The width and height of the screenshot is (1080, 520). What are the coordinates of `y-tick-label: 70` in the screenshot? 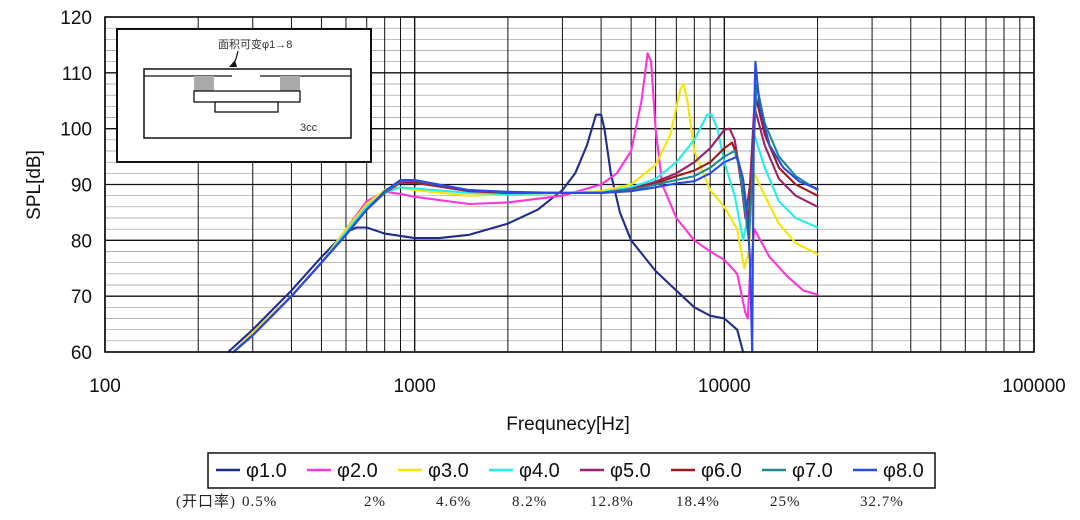 It's located at (81, 297).